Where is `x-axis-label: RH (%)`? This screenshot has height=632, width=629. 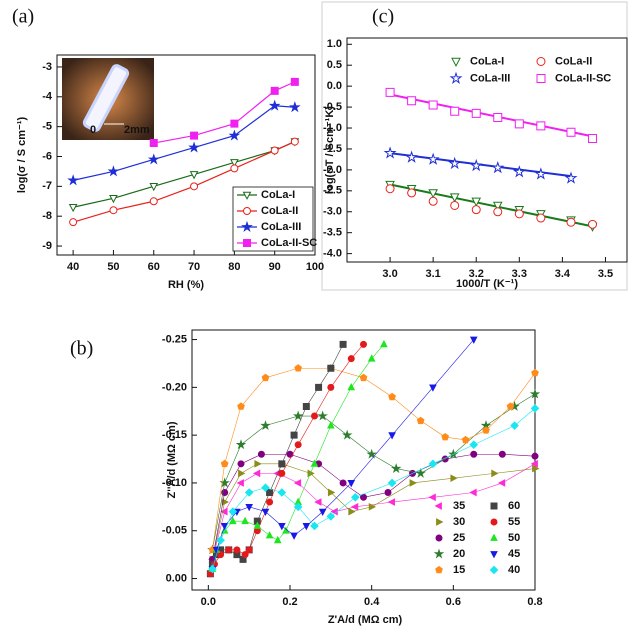 x-axis-label: RH (%) is located at coordinates (186, 285).